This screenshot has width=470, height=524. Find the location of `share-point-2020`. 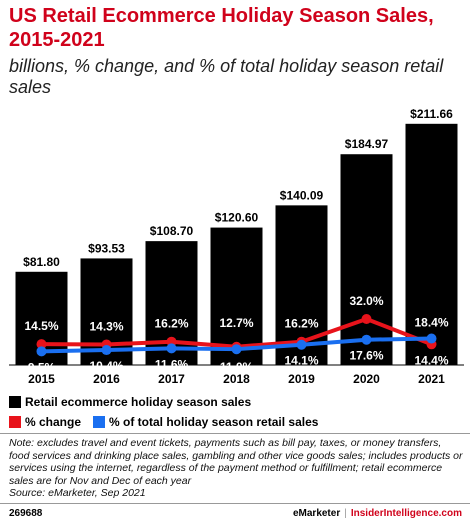

share-point-2020 is located at coordinates (366, 339).